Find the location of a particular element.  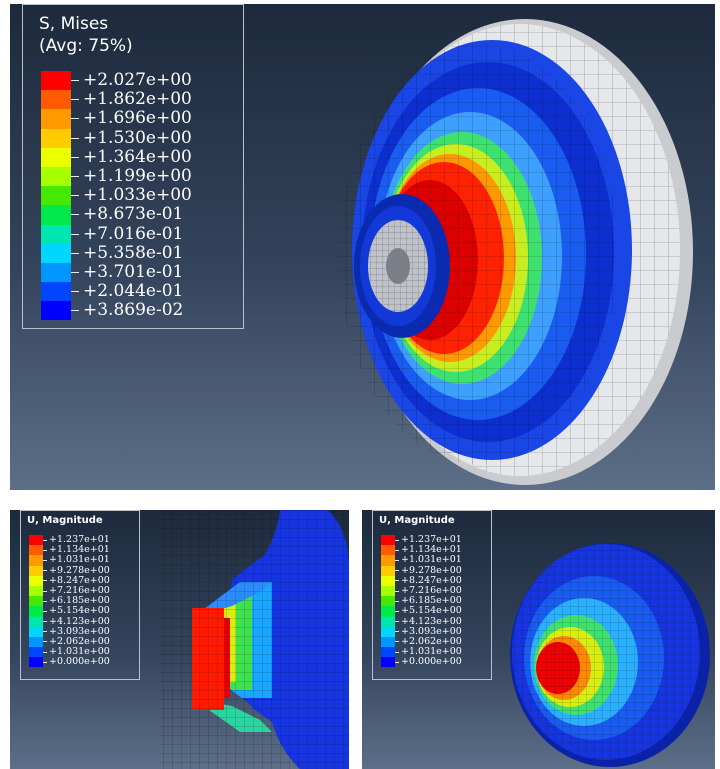

legend-row: +9.278e+00 is located at coordinates (421, 570).